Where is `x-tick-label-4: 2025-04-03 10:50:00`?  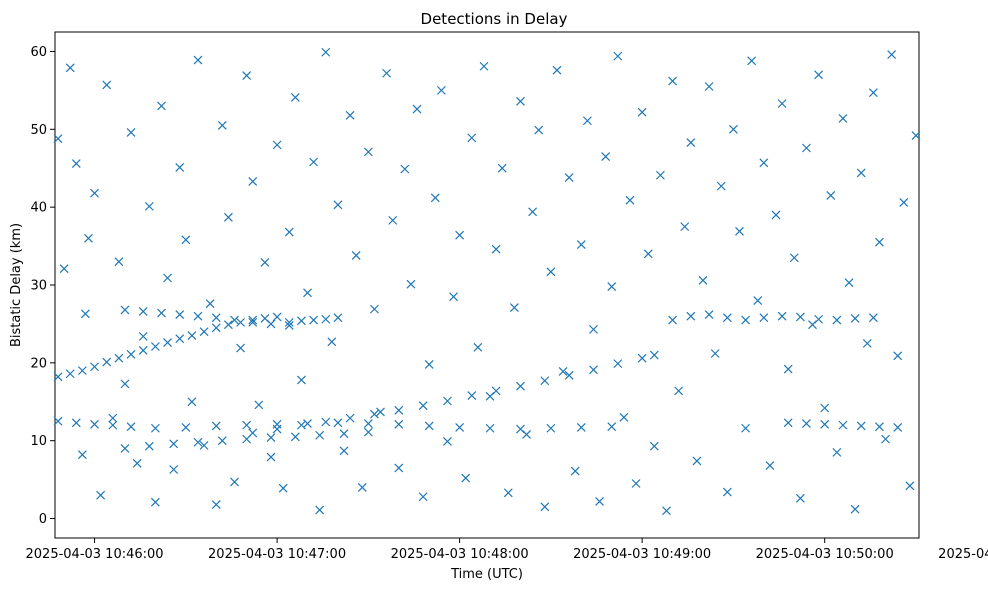
x-tick-label-4: 2025-04-03 10:50:00 is located at coordinates (825, 554).